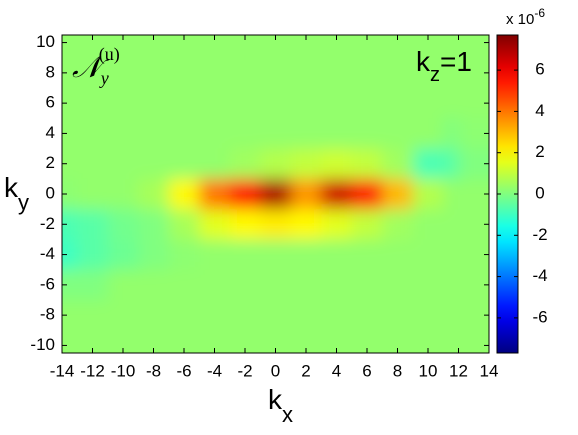 The image size is (578, 435). I want to click on annotation: kz=1, so click(444, 66).